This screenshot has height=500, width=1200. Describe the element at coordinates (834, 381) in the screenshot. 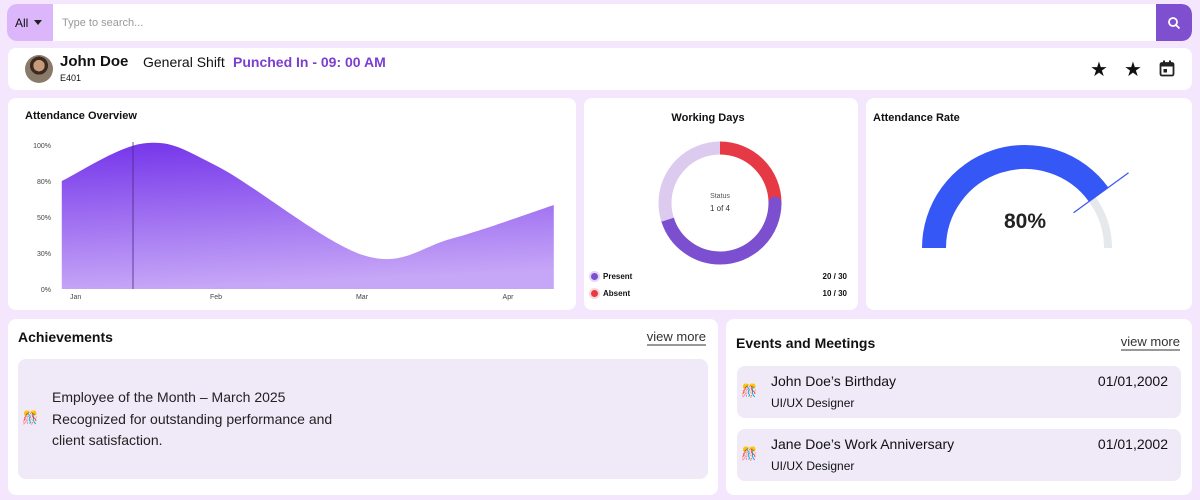

I see `event-title: John Doe’s Birthday` at that location.